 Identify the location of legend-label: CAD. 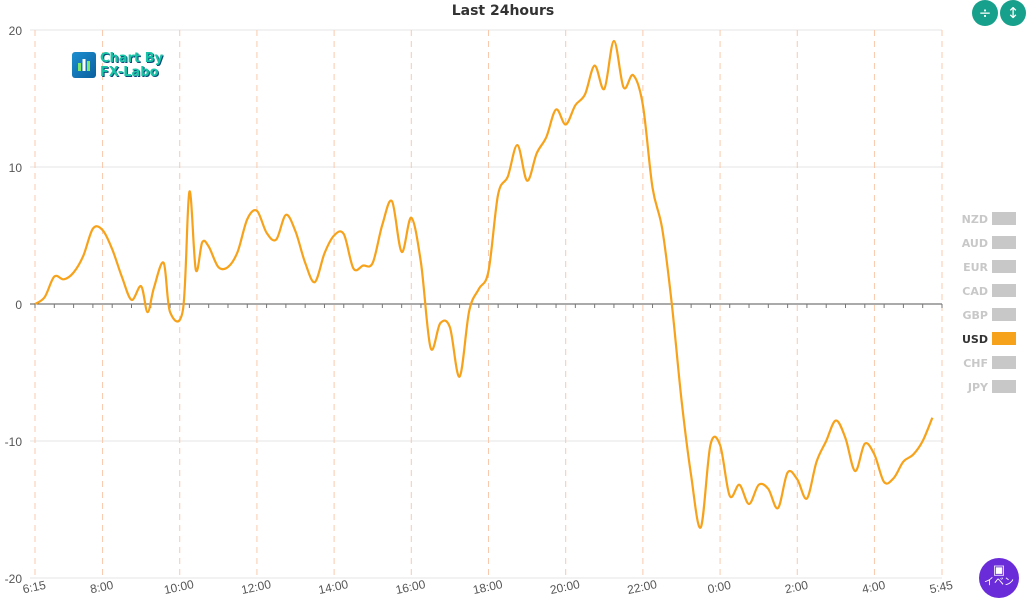
(975, 291).